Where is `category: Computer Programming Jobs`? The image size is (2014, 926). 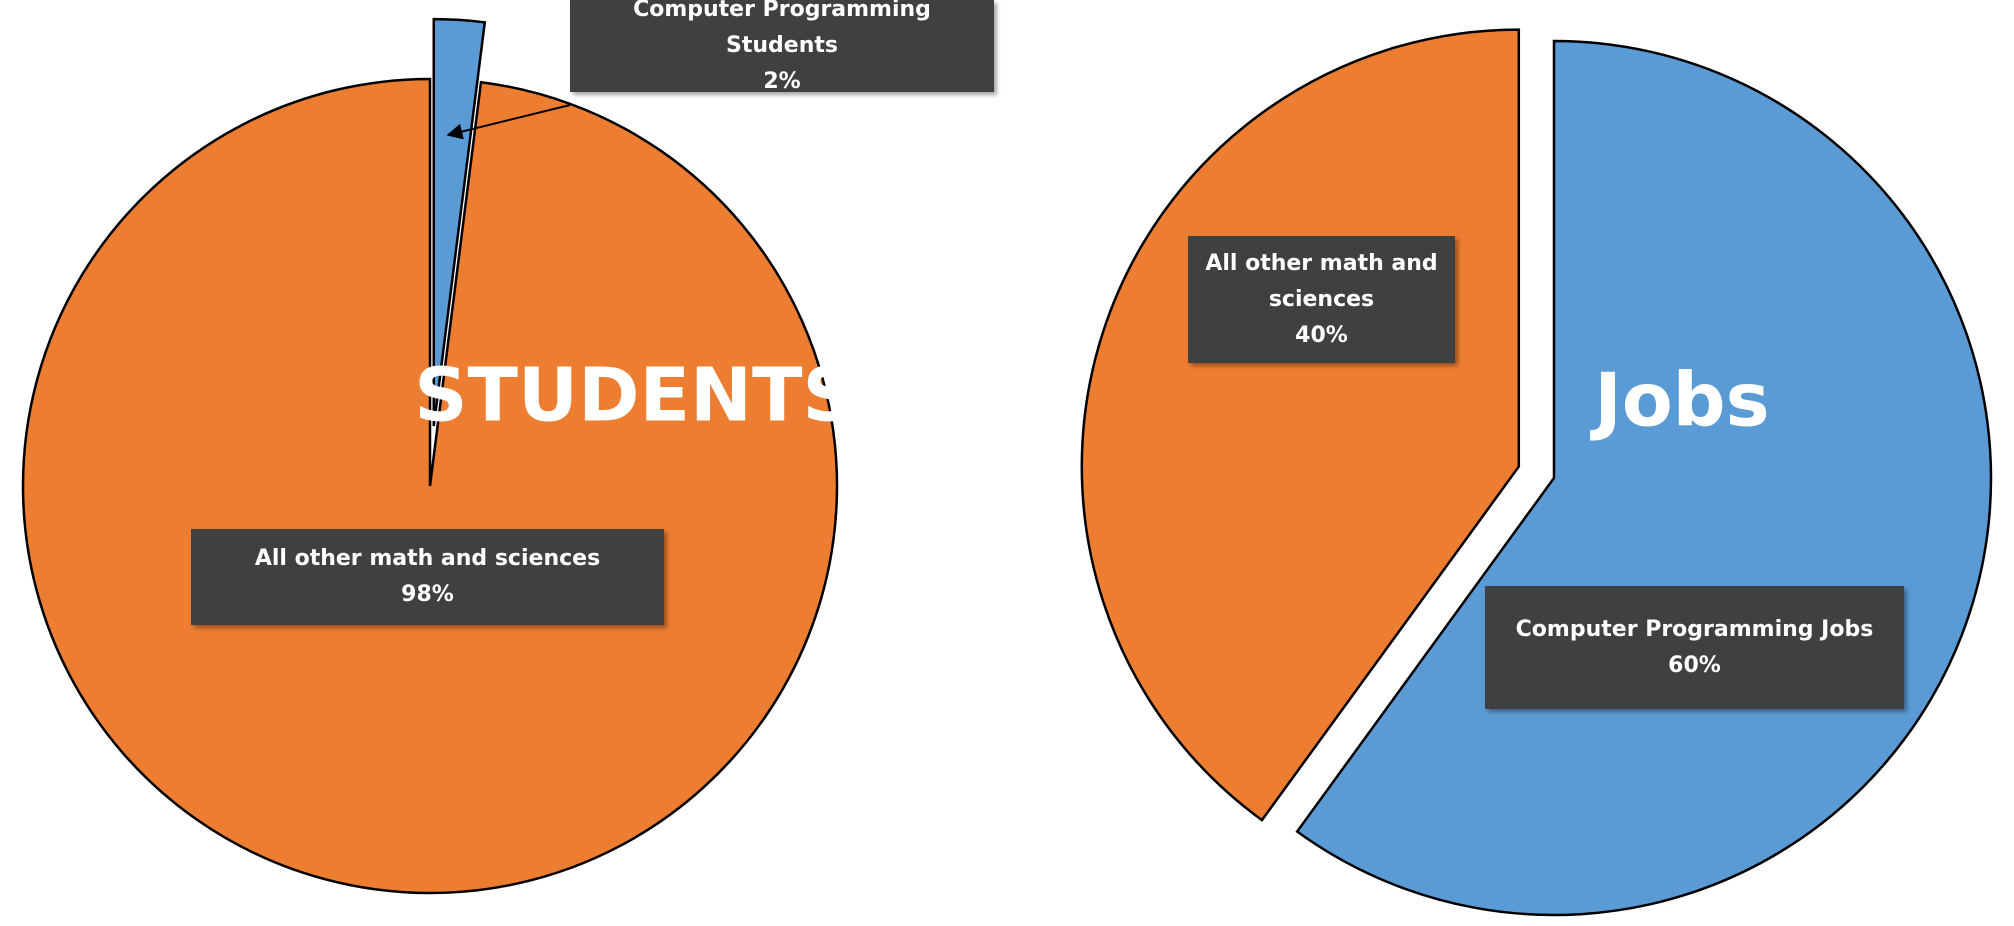 category: Computer Programming Jobs is located at coordinates (1694, 629).